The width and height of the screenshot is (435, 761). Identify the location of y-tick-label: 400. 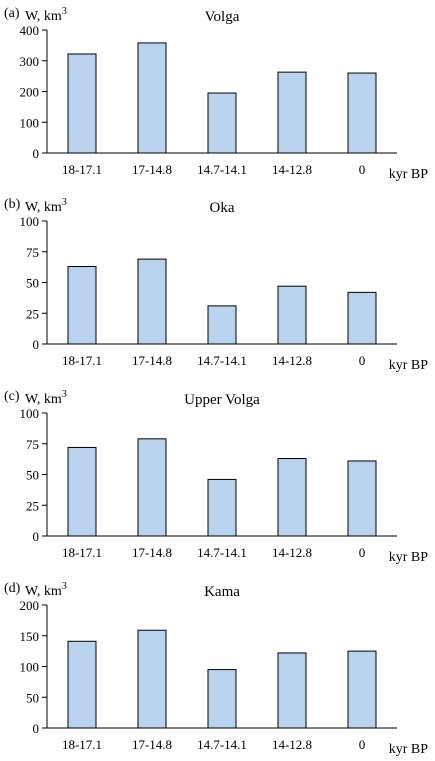
(30, 30).